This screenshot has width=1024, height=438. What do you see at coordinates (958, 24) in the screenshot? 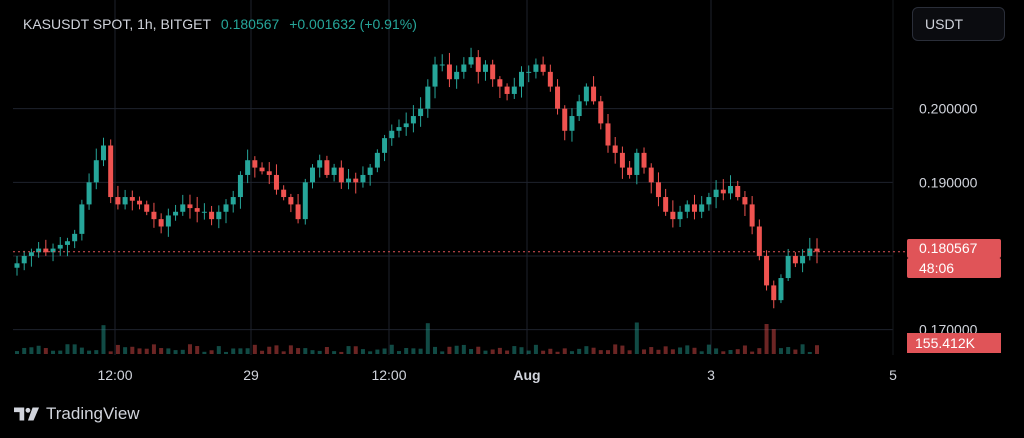
I see `currency-button: USDT` at bounding box center [958, 24].